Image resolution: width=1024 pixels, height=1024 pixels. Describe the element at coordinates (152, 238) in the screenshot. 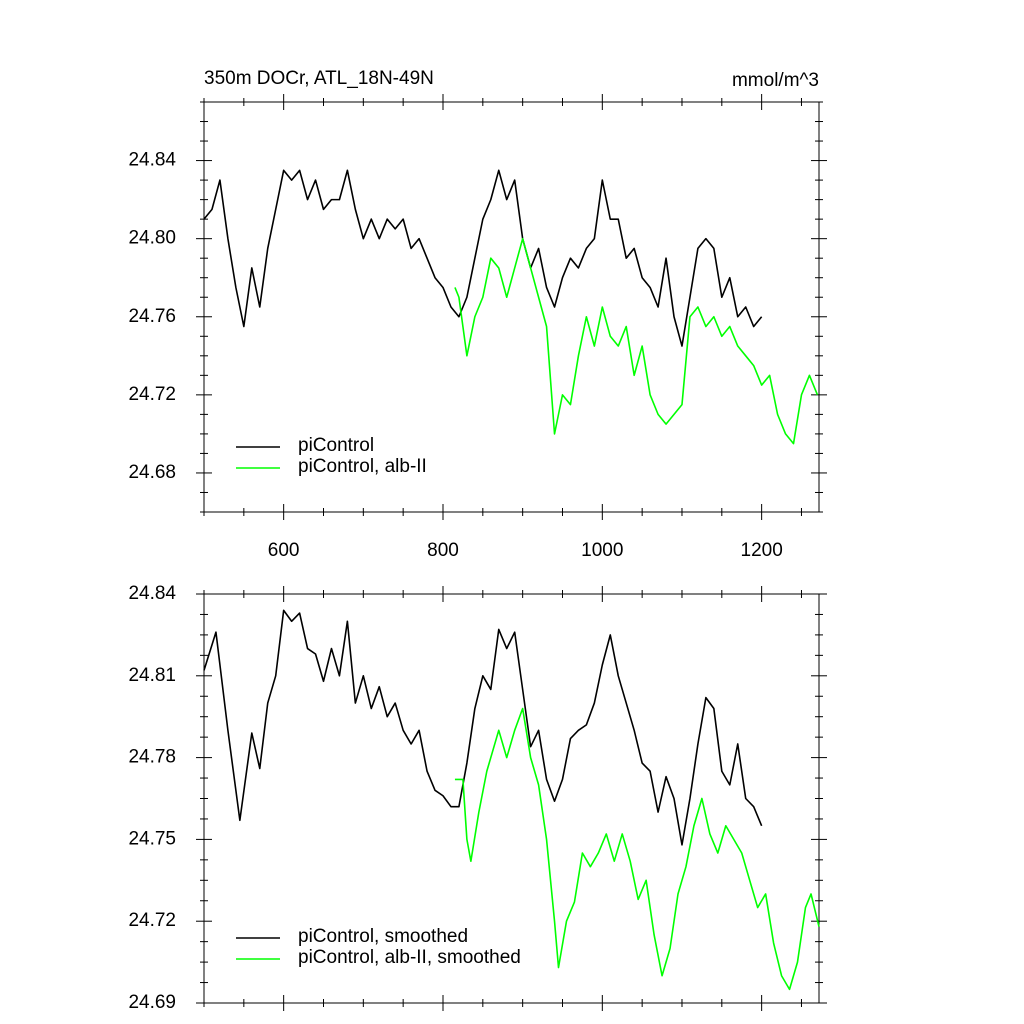

I see `y-tick-label: 24.80` at that location.